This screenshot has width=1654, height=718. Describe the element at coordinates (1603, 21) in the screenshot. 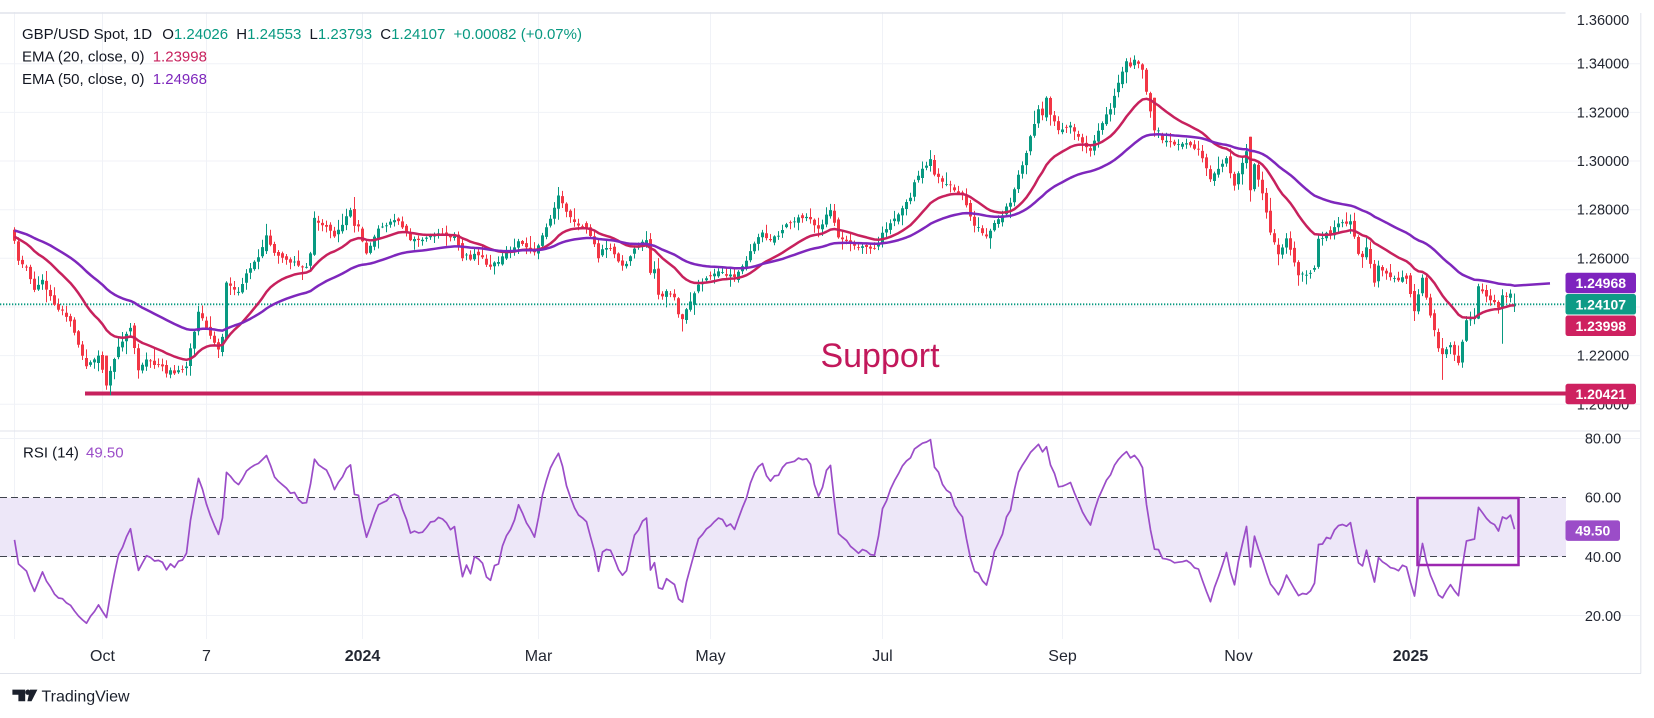

I see `svg-text: 1.36000` at that location.